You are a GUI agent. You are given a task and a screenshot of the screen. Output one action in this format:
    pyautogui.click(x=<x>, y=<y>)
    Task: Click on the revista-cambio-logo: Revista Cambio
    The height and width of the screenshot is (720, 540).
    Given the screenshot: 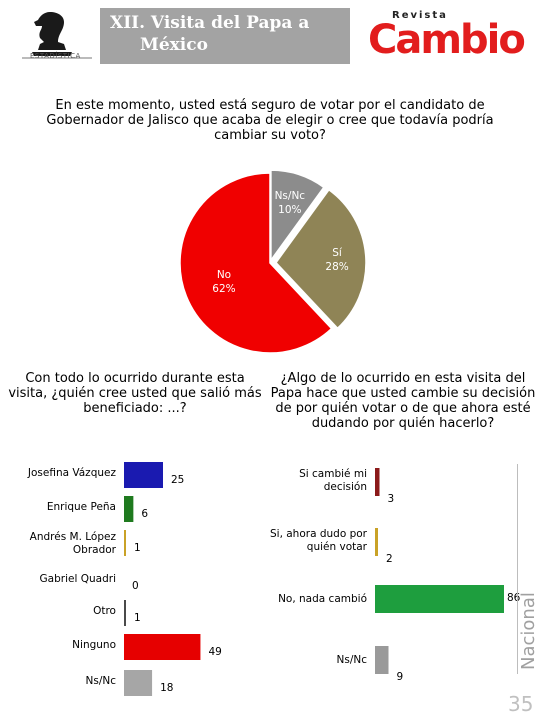 What is the action you would take?
    pyautogui.click(x=444, y=38)
    